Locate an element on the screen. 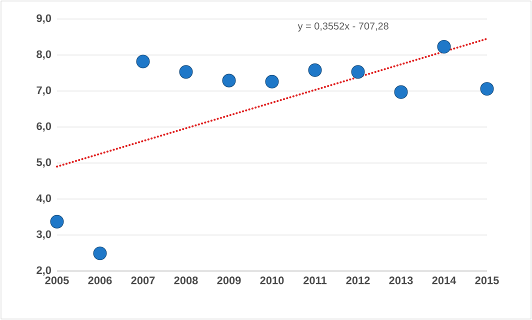 The image size is (532, 320). x-tick-label: 2009 is located at coordinates (229, 280).